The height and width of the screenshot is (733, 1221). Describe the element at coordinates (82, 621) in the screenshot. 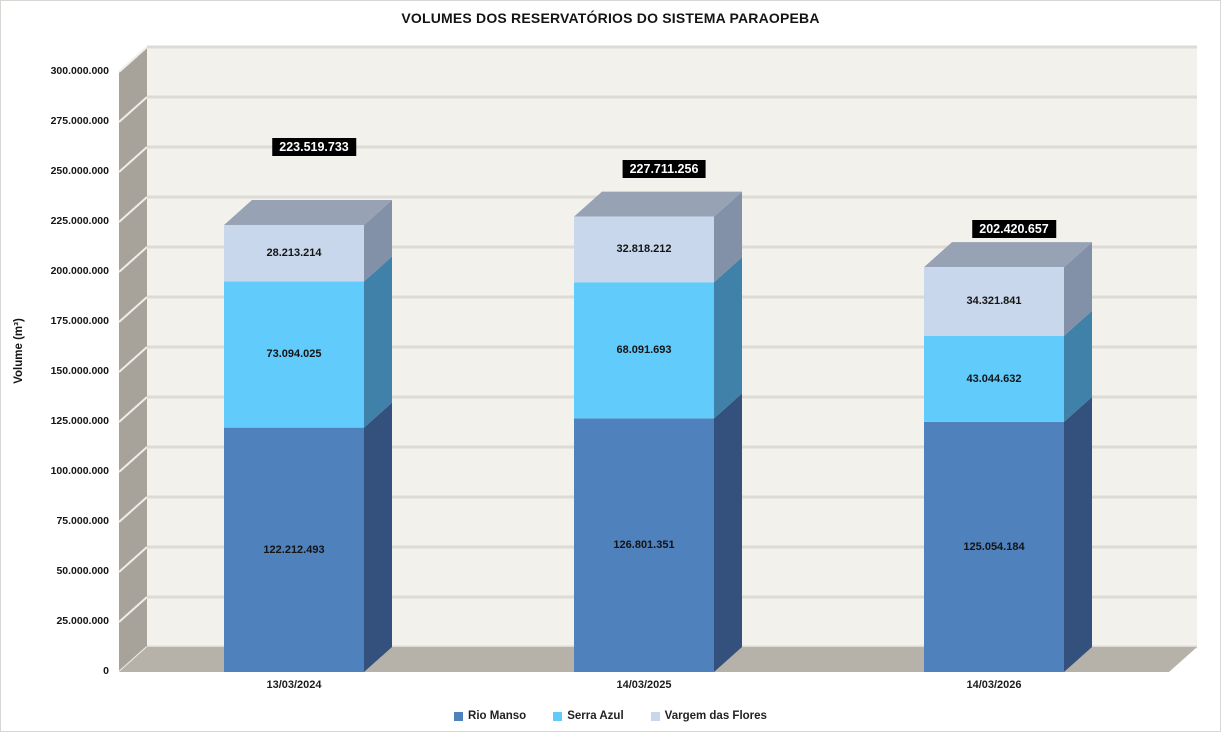

I see `y-axis-tick-label: 25.000.000` at that location.